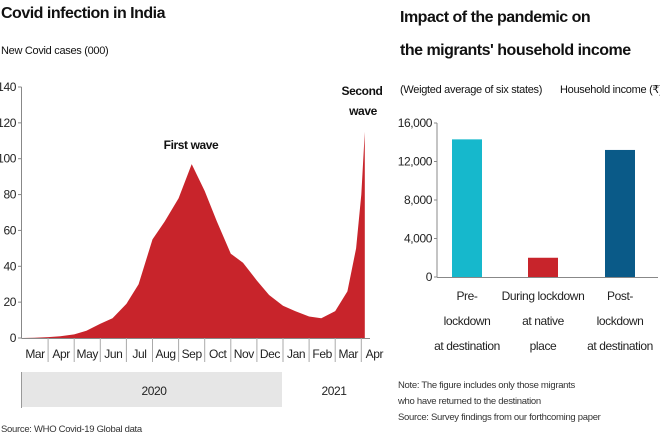 The image size is (660, 440). Describe the element at coordinates (322, 354) in the screenshot. I see `x-tick-label: Feb` at that location.